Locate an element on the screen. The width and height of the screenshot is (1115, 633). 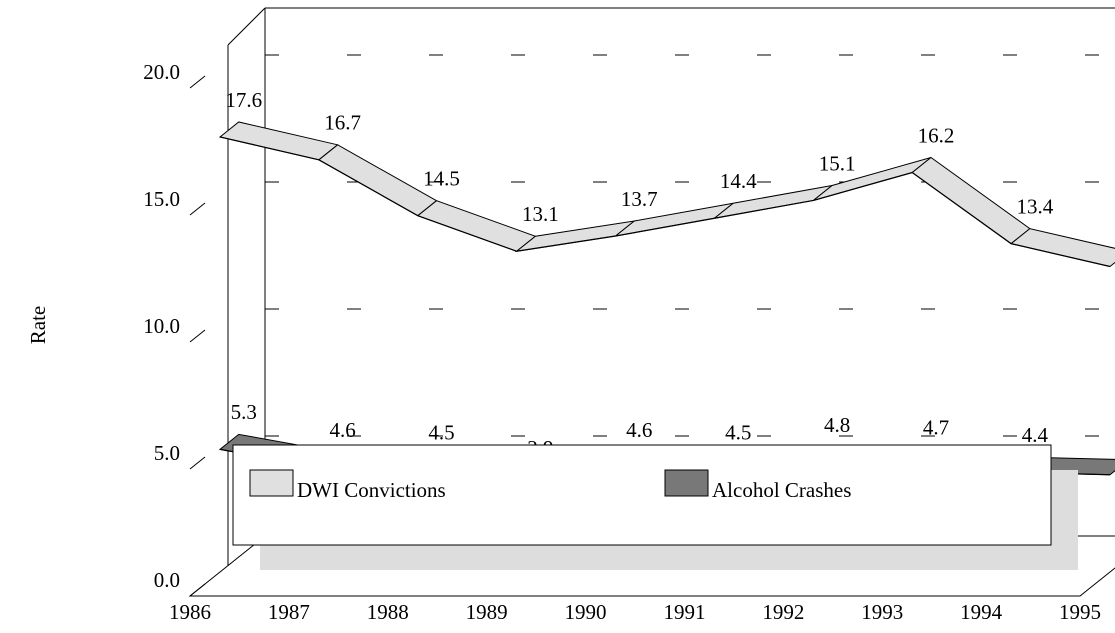
x-tick-label: 1986 is located at coordinates (190, 612).